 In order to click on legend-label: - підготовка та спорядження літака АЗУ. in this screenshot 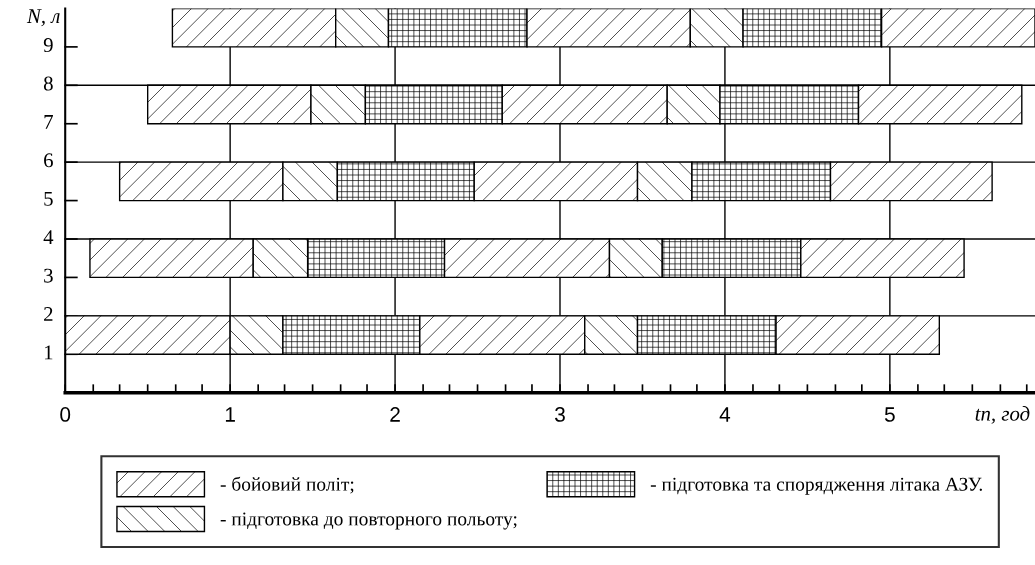, I will do `click(816, 486)`.